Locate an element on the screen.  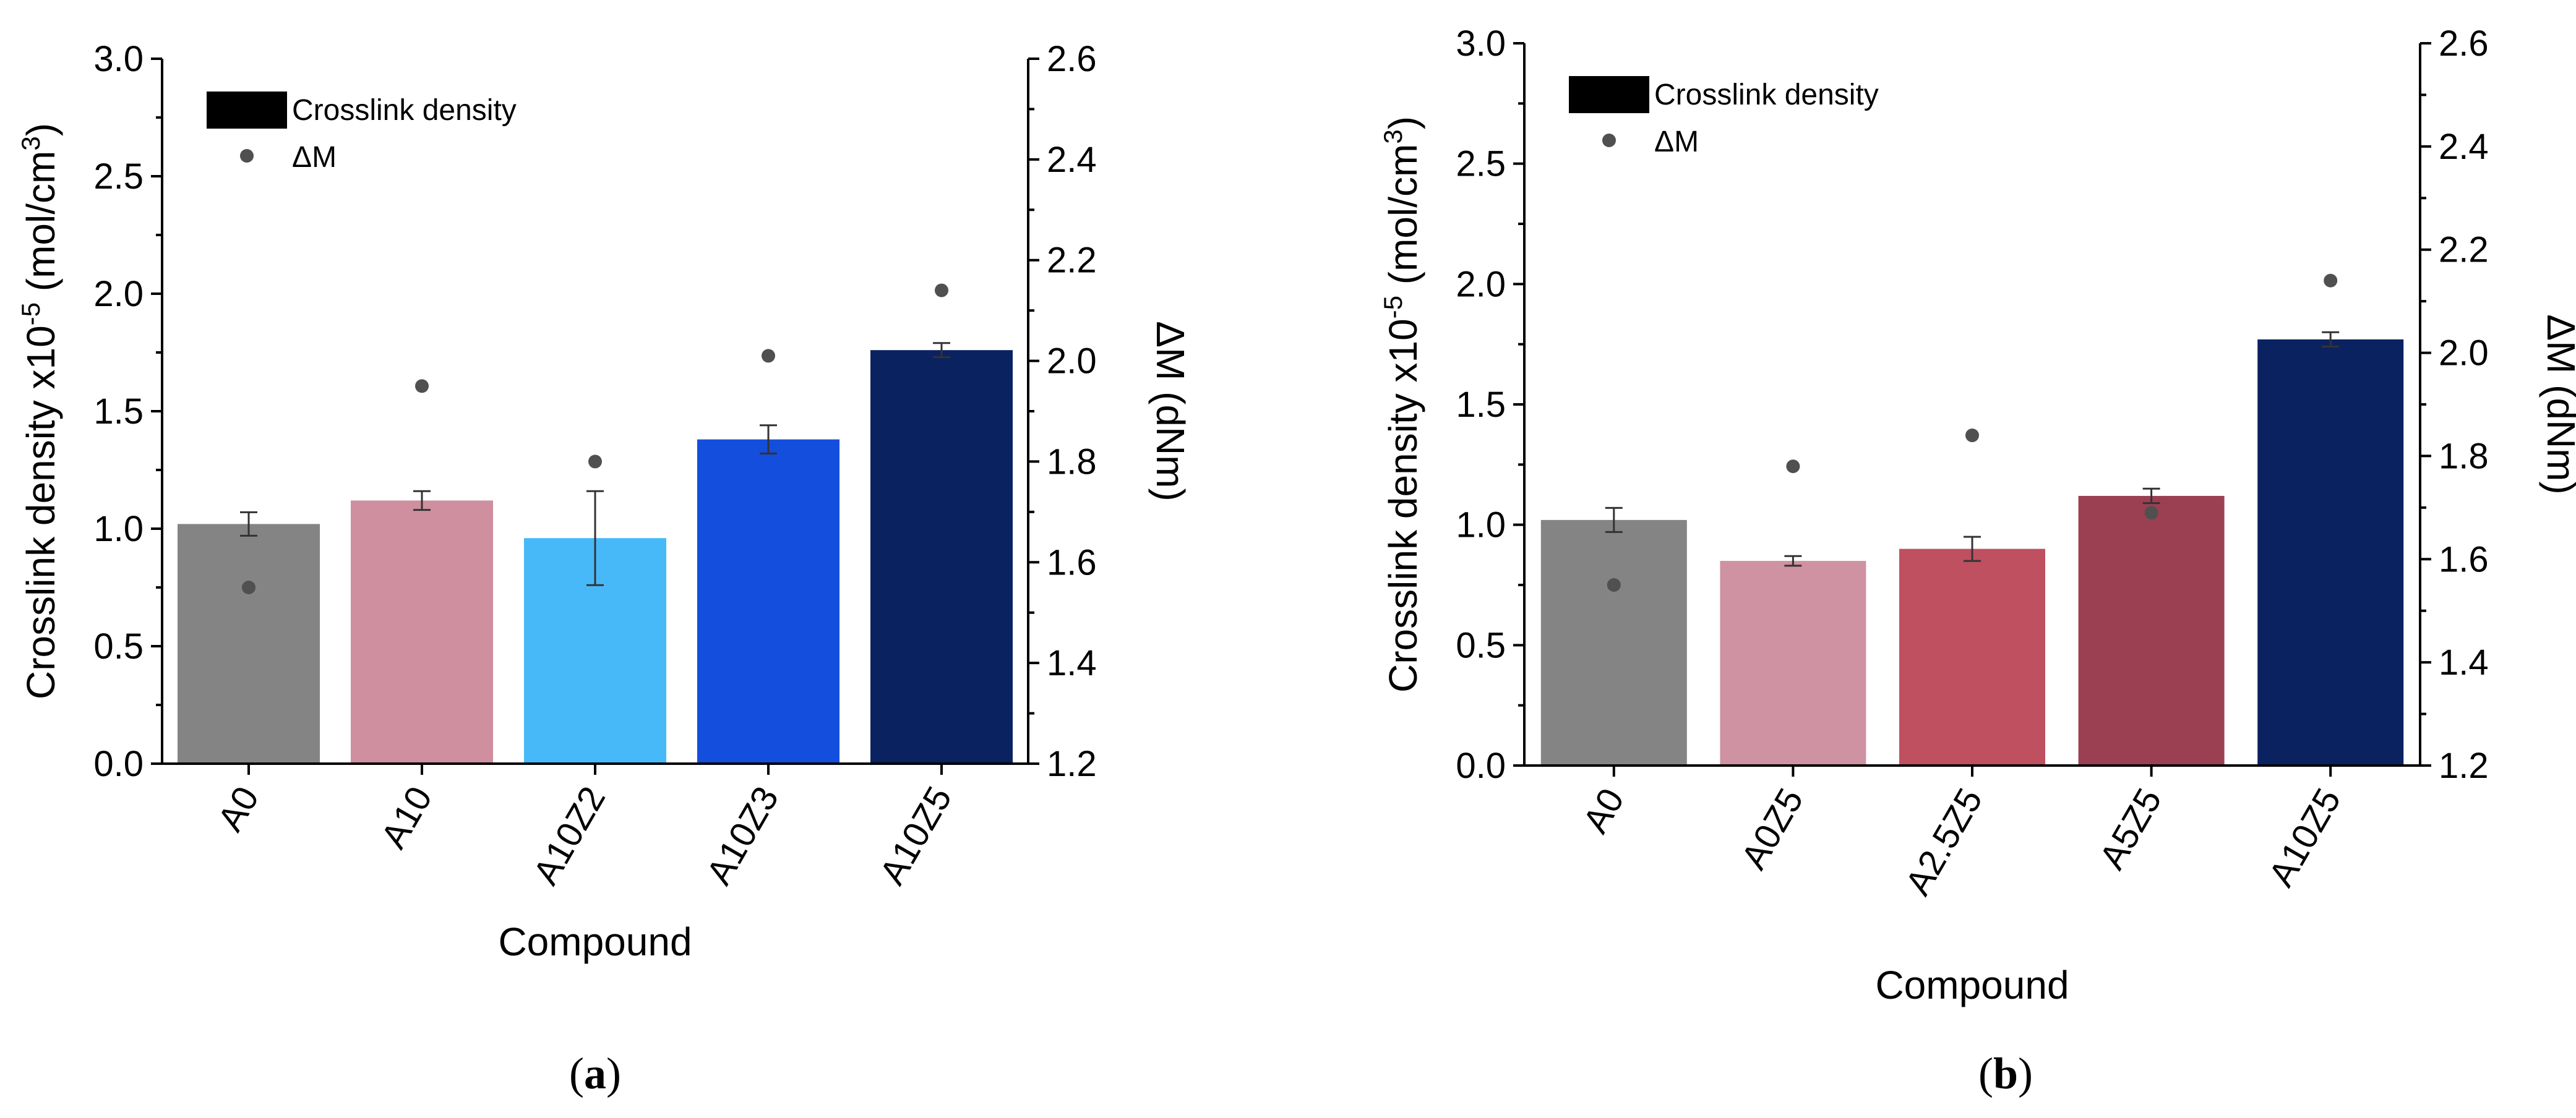
legend-dot-marker is located at coordinates (247, 156).